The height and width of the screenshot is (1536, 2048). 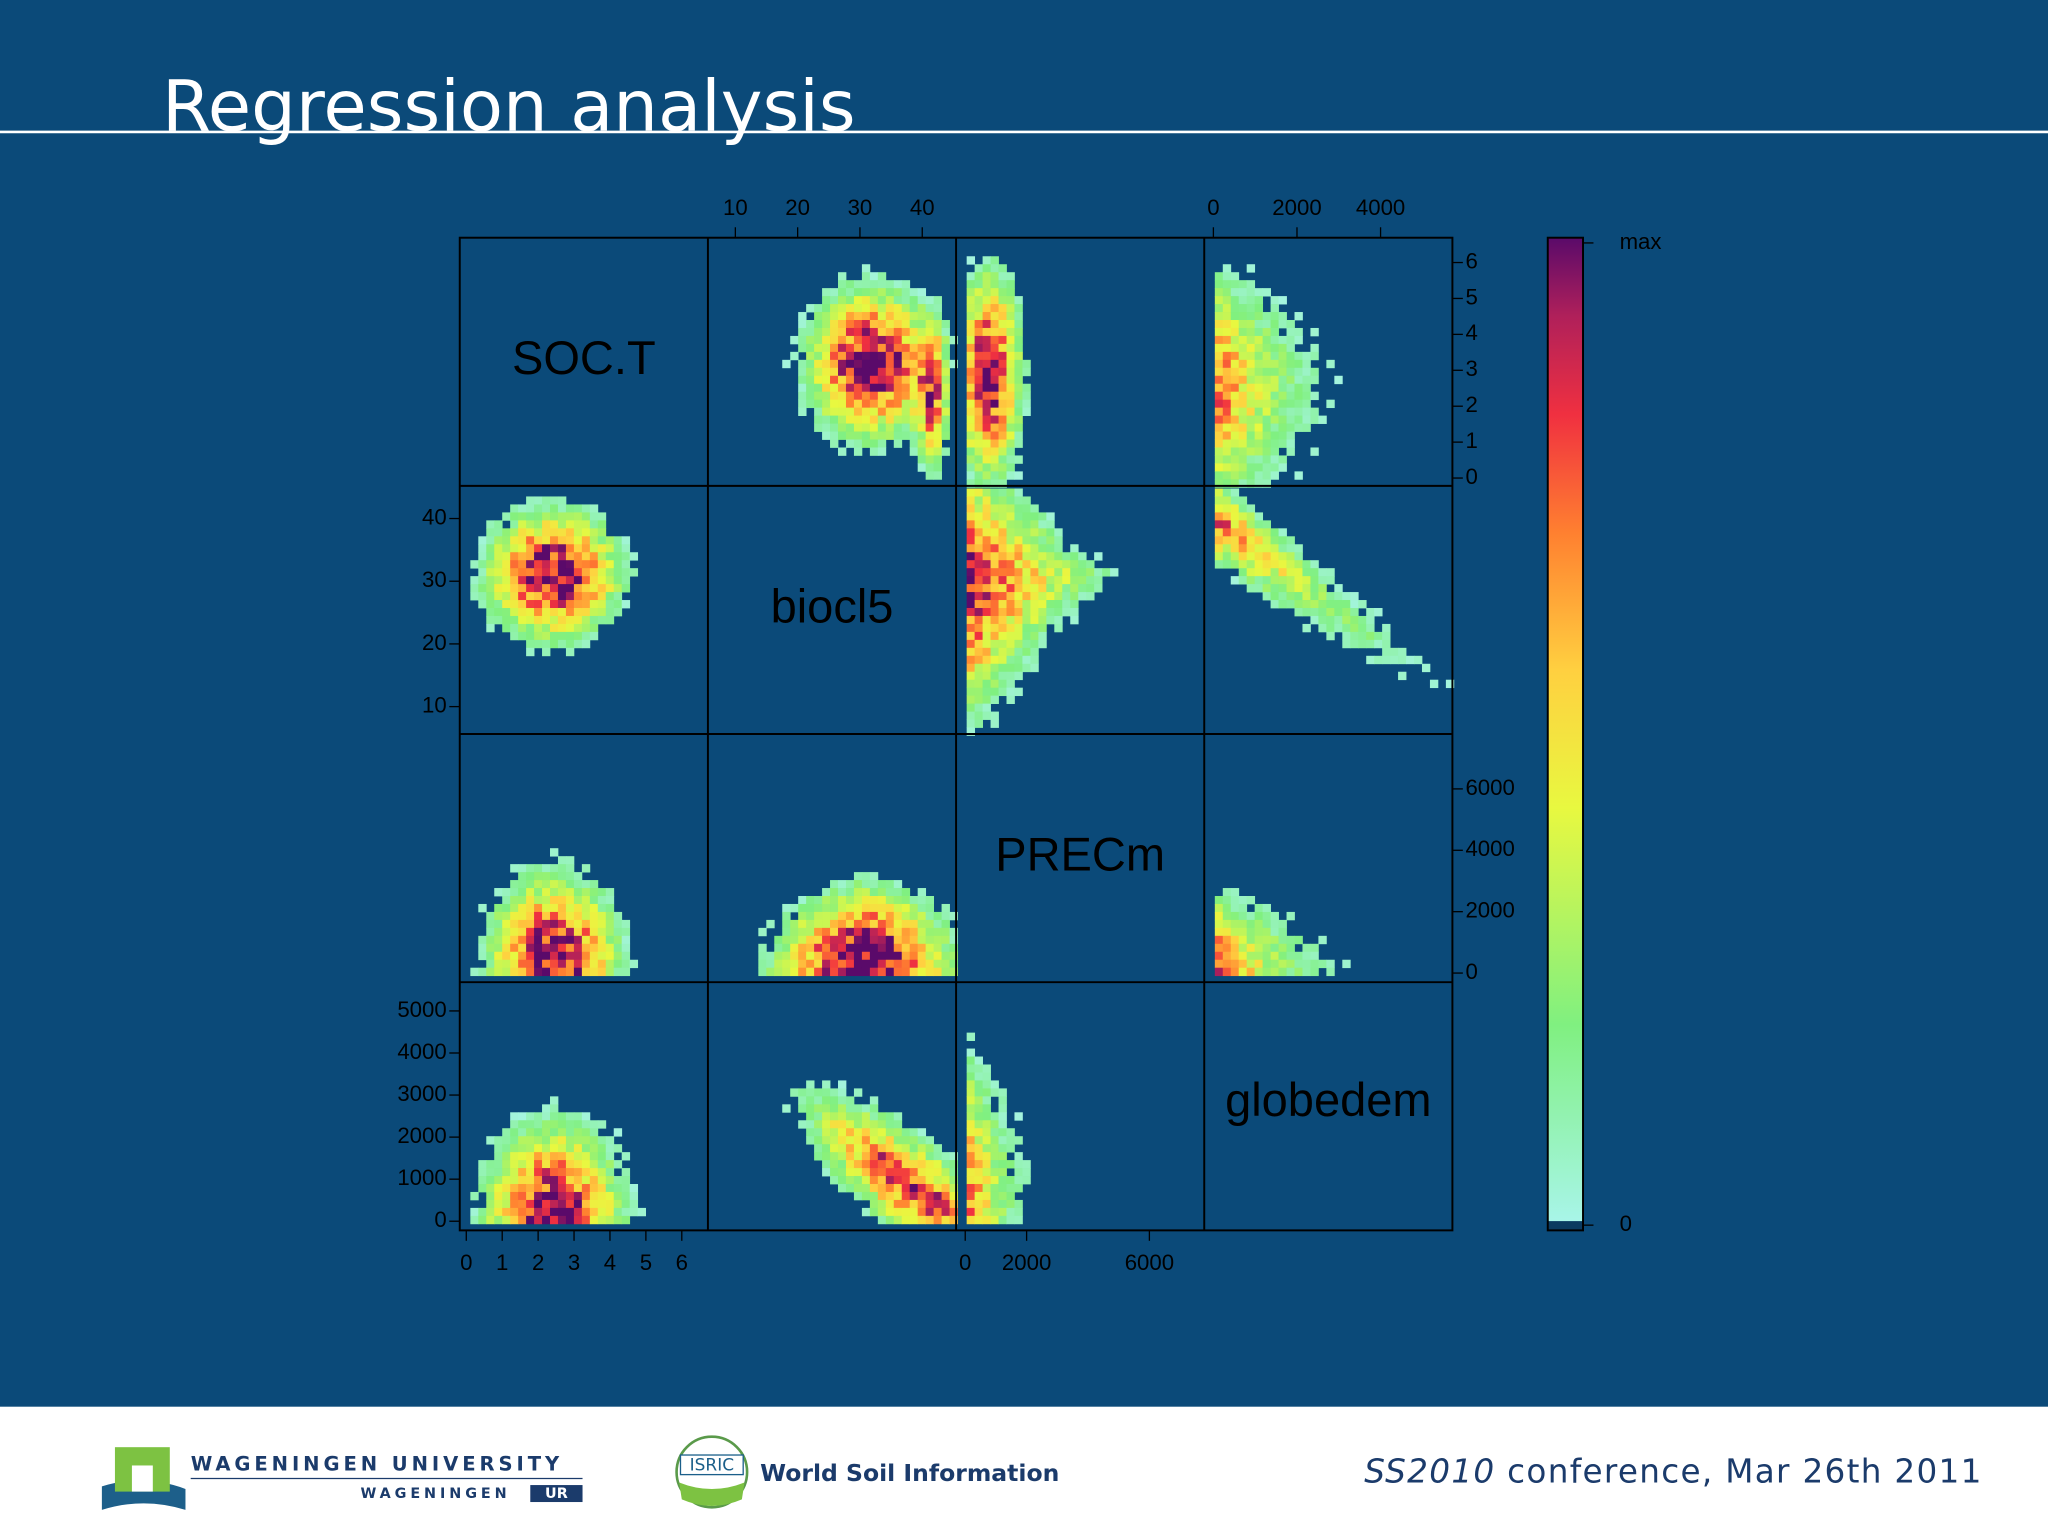 What do you see at coordinates (735, 207) in the screenshot?
I see `tick-label: 10` at bounding box center [735, 207].